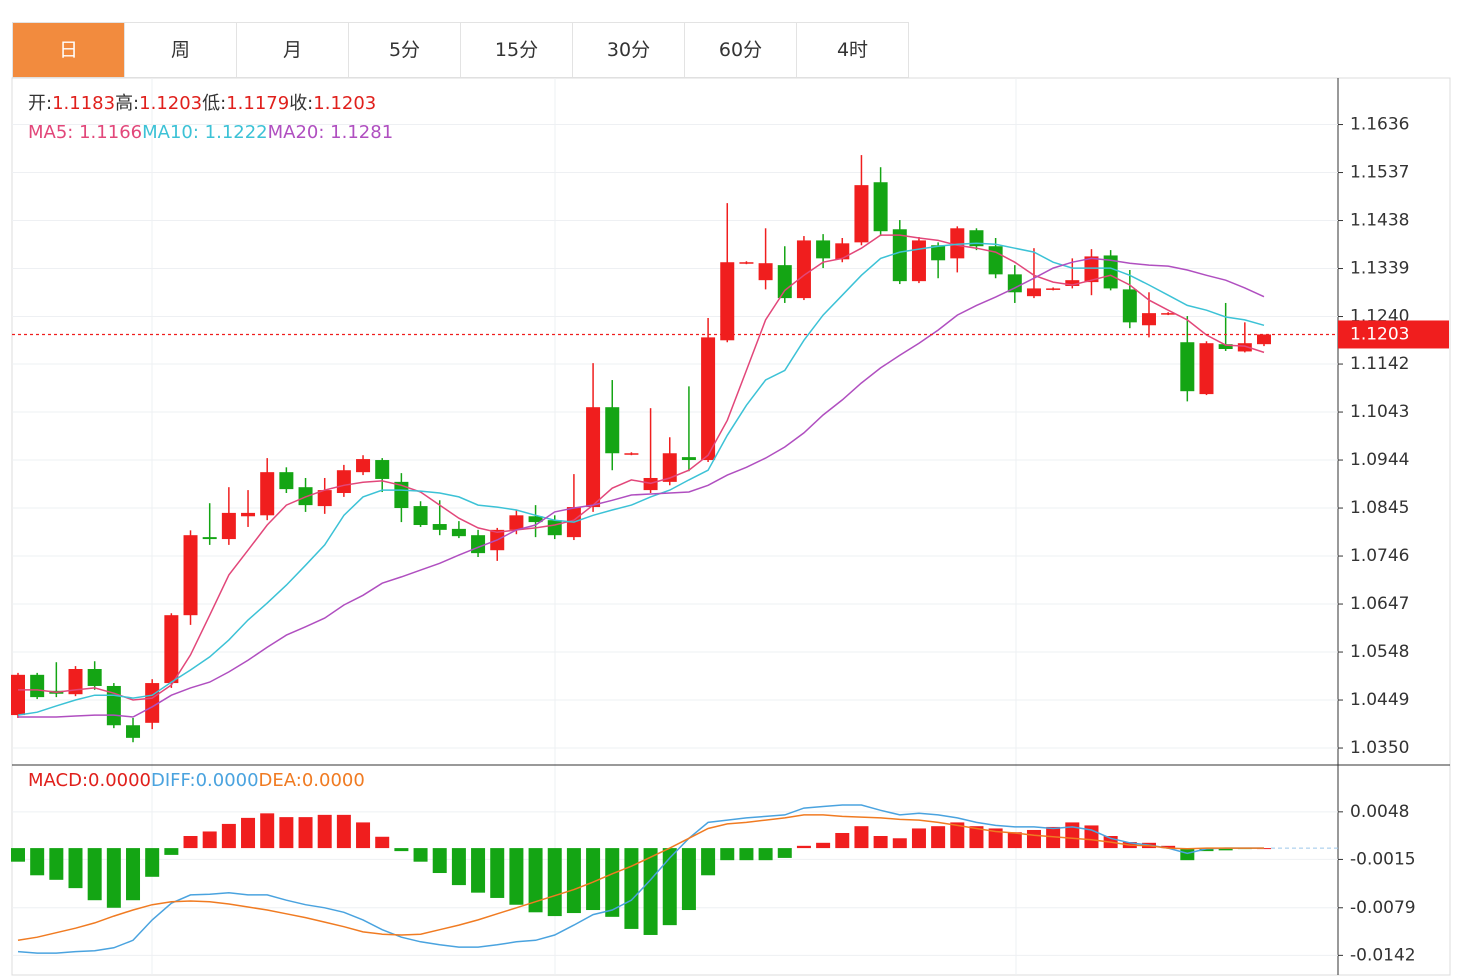  I want to click on legend-item: MACD:0.0000, so click(89, 780).